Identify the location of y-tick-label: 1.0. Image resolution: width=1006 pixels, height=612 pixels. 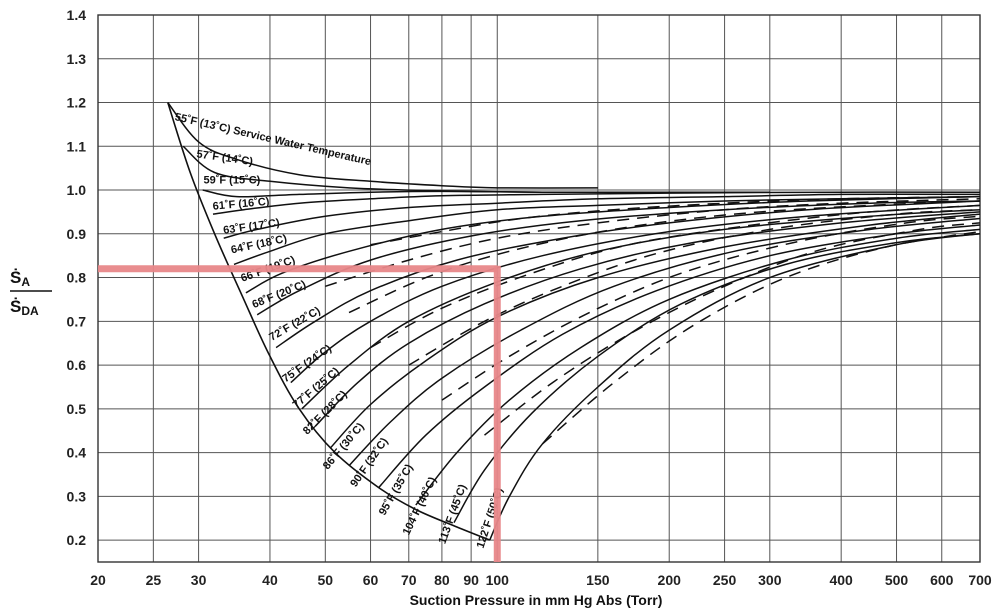
(77, 190).